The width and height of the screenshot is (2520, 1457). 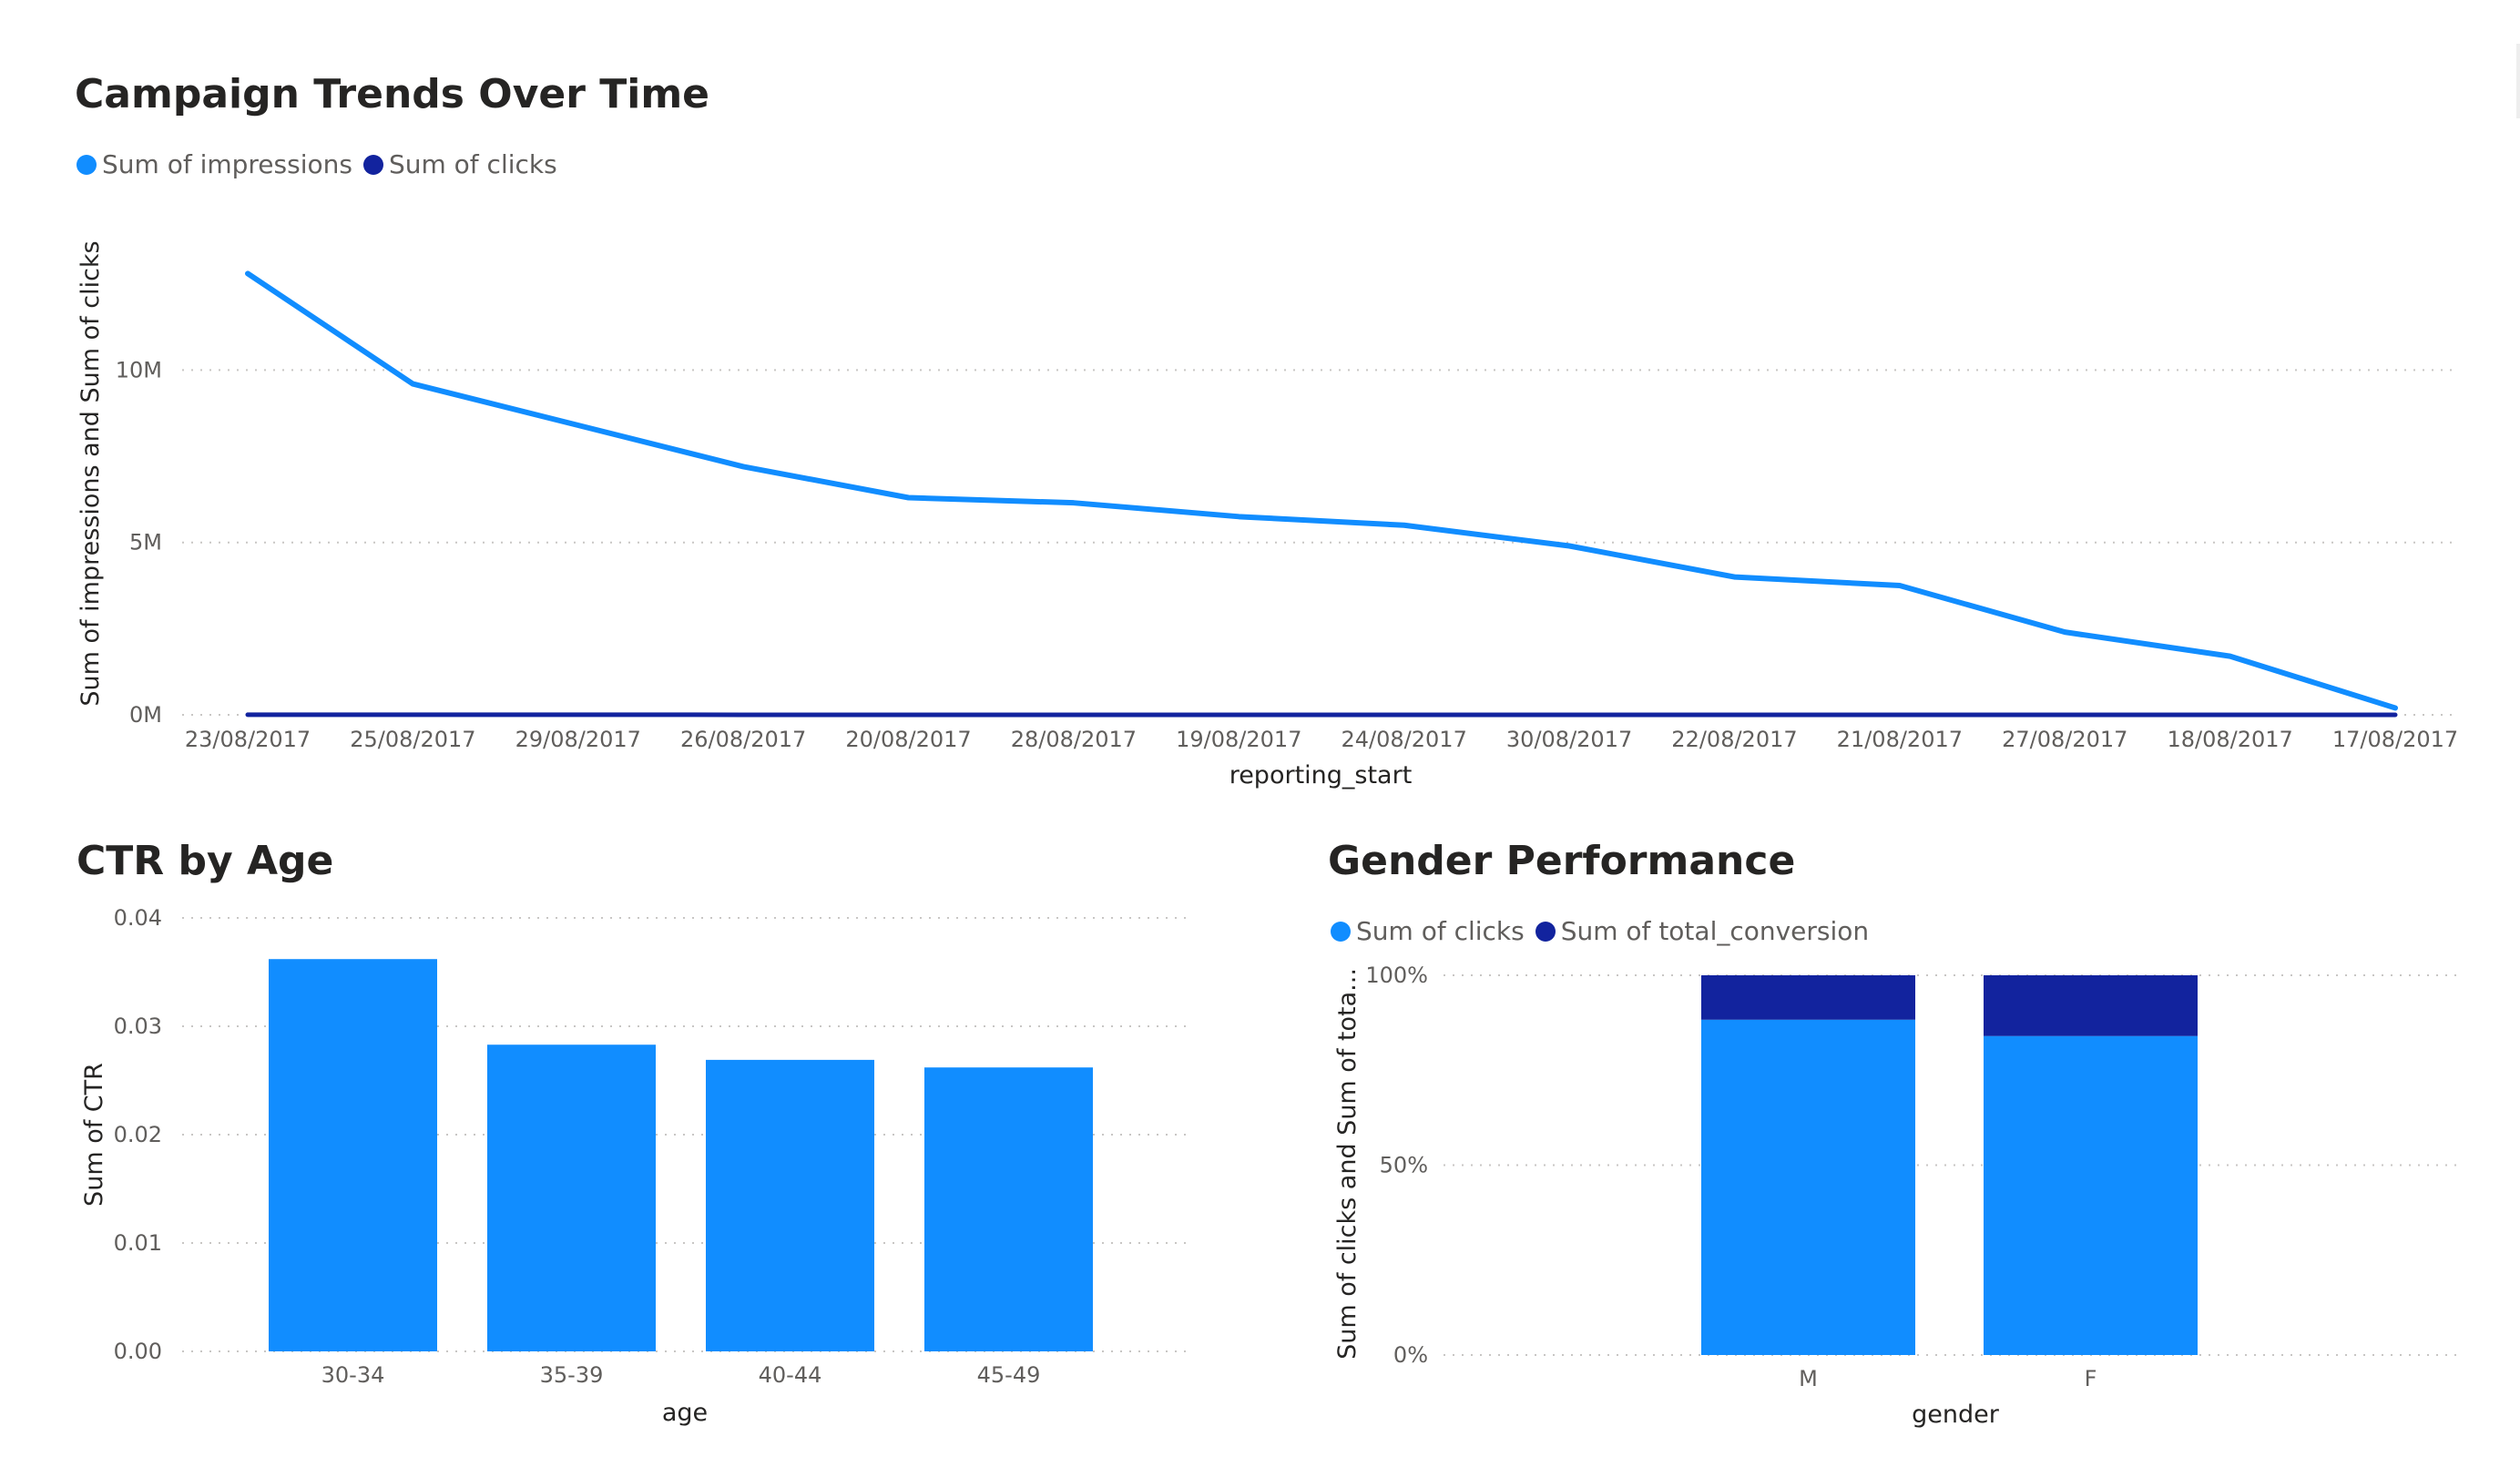 What do you see at coordinates (206, 861) in the screenshot?
I see `ctr-chart-title: CTR by Age` at bounding box center [206, 861].